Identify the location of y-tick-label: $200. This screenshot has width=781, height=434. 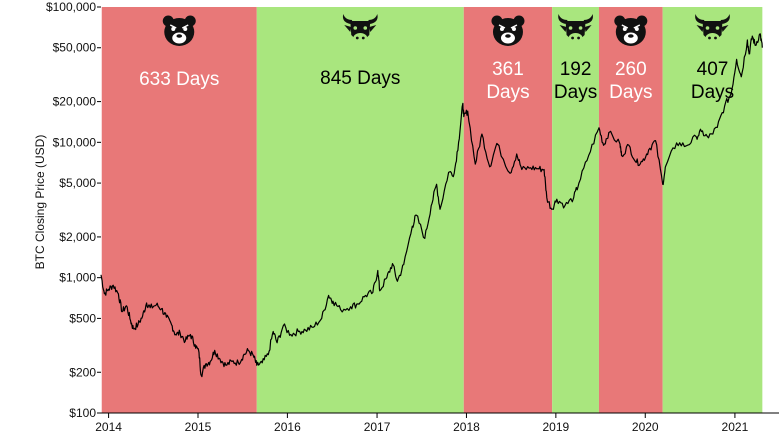
(82, 372).